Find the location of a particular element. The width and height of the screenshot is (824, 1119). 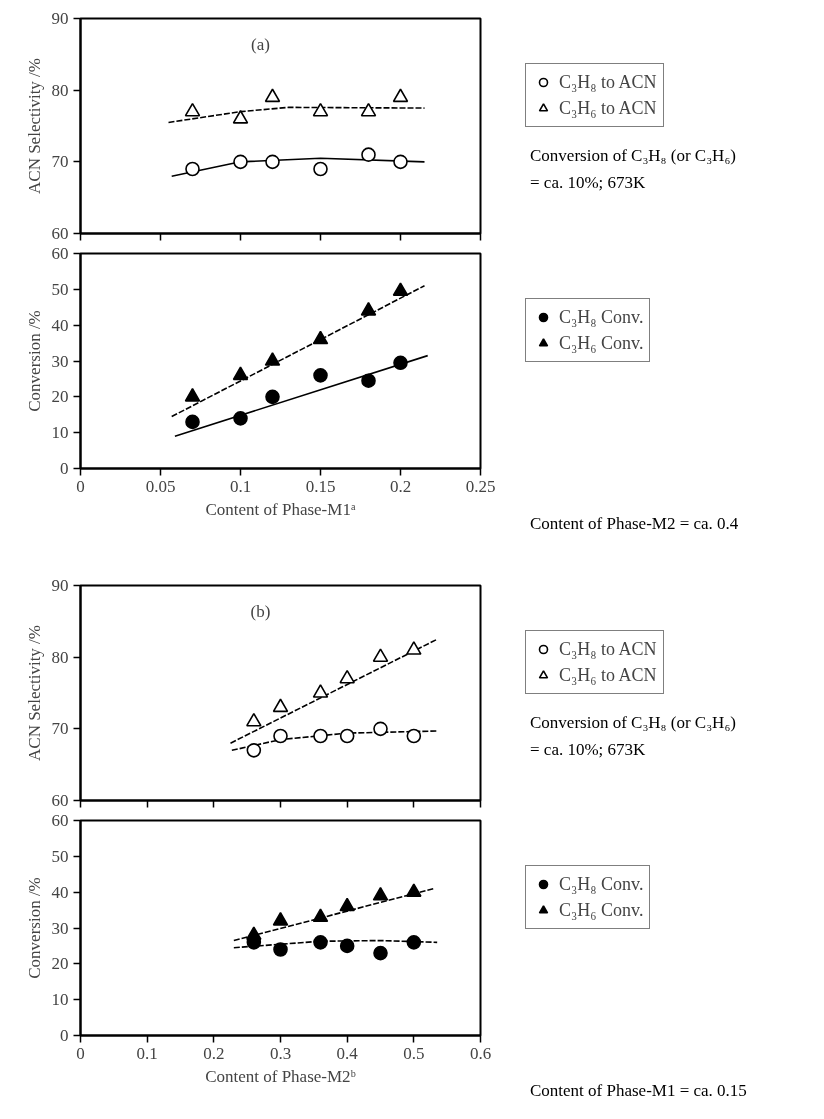

x-axis-title: Content of Phase-M2ᵇ is located at coordinates (280, 1076).